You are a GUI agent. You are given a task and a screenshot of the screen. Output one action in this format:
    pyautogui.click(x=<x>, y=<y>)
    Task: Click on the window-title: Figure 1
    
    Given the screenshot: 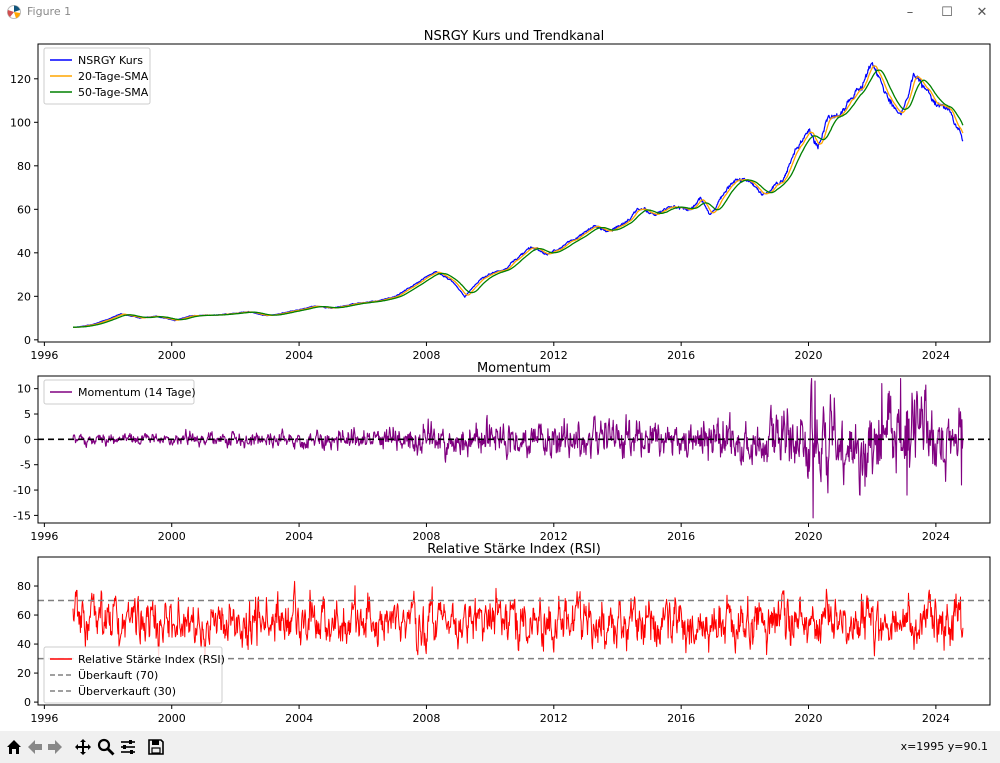 What is the action you would take?
    pyautogui.click(x=49, y=11)
    